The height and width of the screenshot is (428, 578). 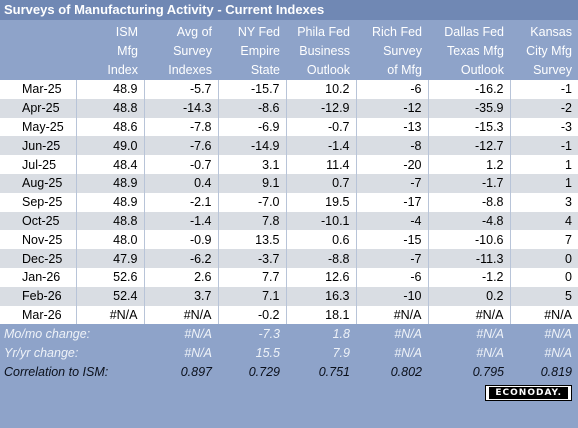 I want to click on table-row: Mar-26 #N/A #N/A -0.2 18.1 #N/A #N/A #N/A, so click(x=289, y=315).